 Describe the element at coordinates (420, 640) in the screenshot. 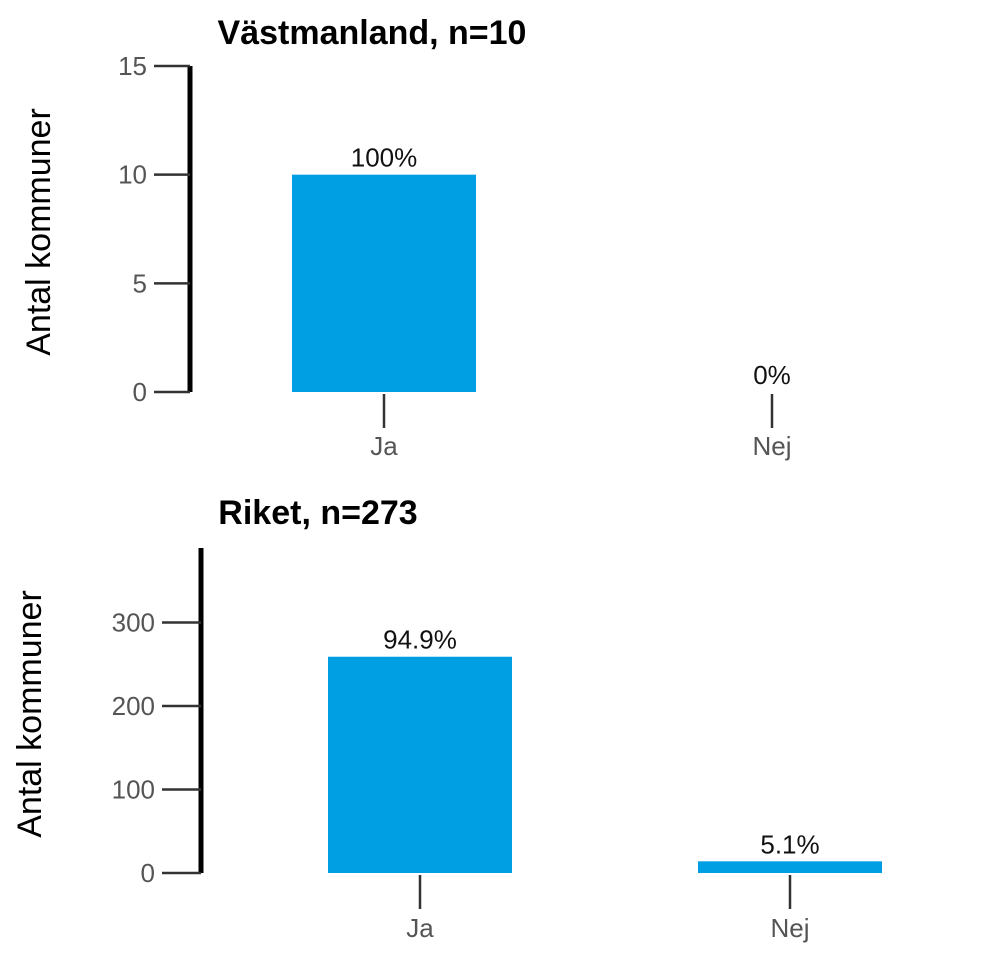

I see `data-label: 94.9%` at that location.